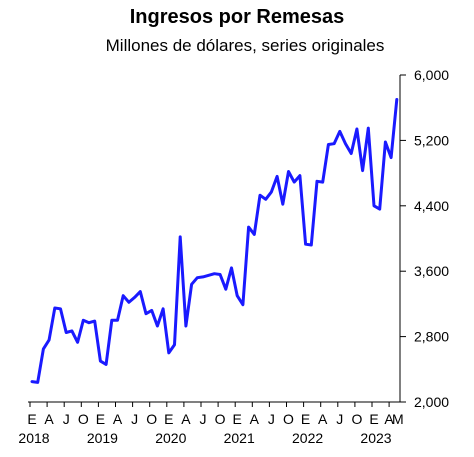 This screenshot has width=474, height=457. What do you see at coordinates (431, 206) in the screenshot?
I see `y-tick-label: 4,400` at bounding box center [431, 206].